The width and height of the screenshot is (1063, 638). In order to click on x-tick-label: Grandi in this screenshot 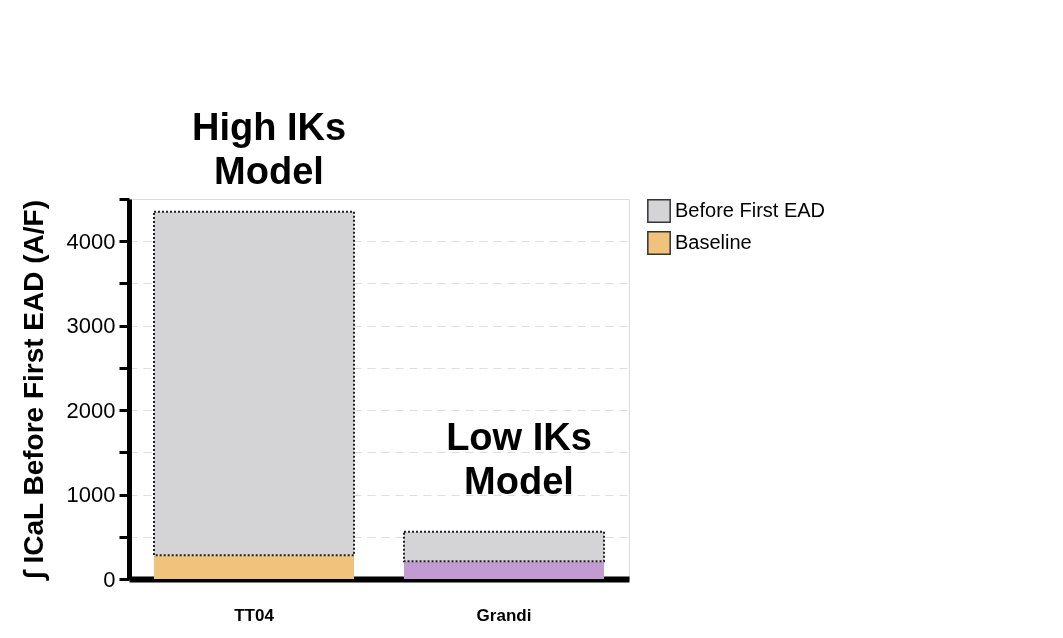, I will do `click(504, 615)`.